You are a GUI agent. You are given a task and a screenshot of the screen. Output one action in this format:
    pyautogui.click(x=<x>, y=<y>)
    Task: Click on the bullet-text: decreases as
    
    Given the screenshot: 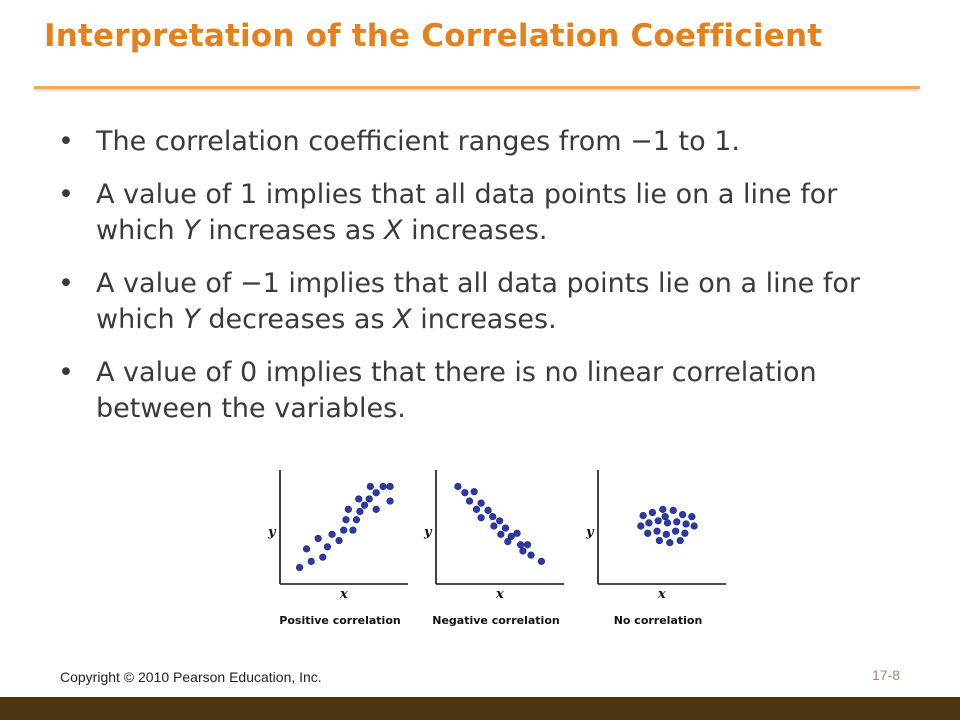 What is the action you would take?
    pyautogui.click(x=296, y=319)
    